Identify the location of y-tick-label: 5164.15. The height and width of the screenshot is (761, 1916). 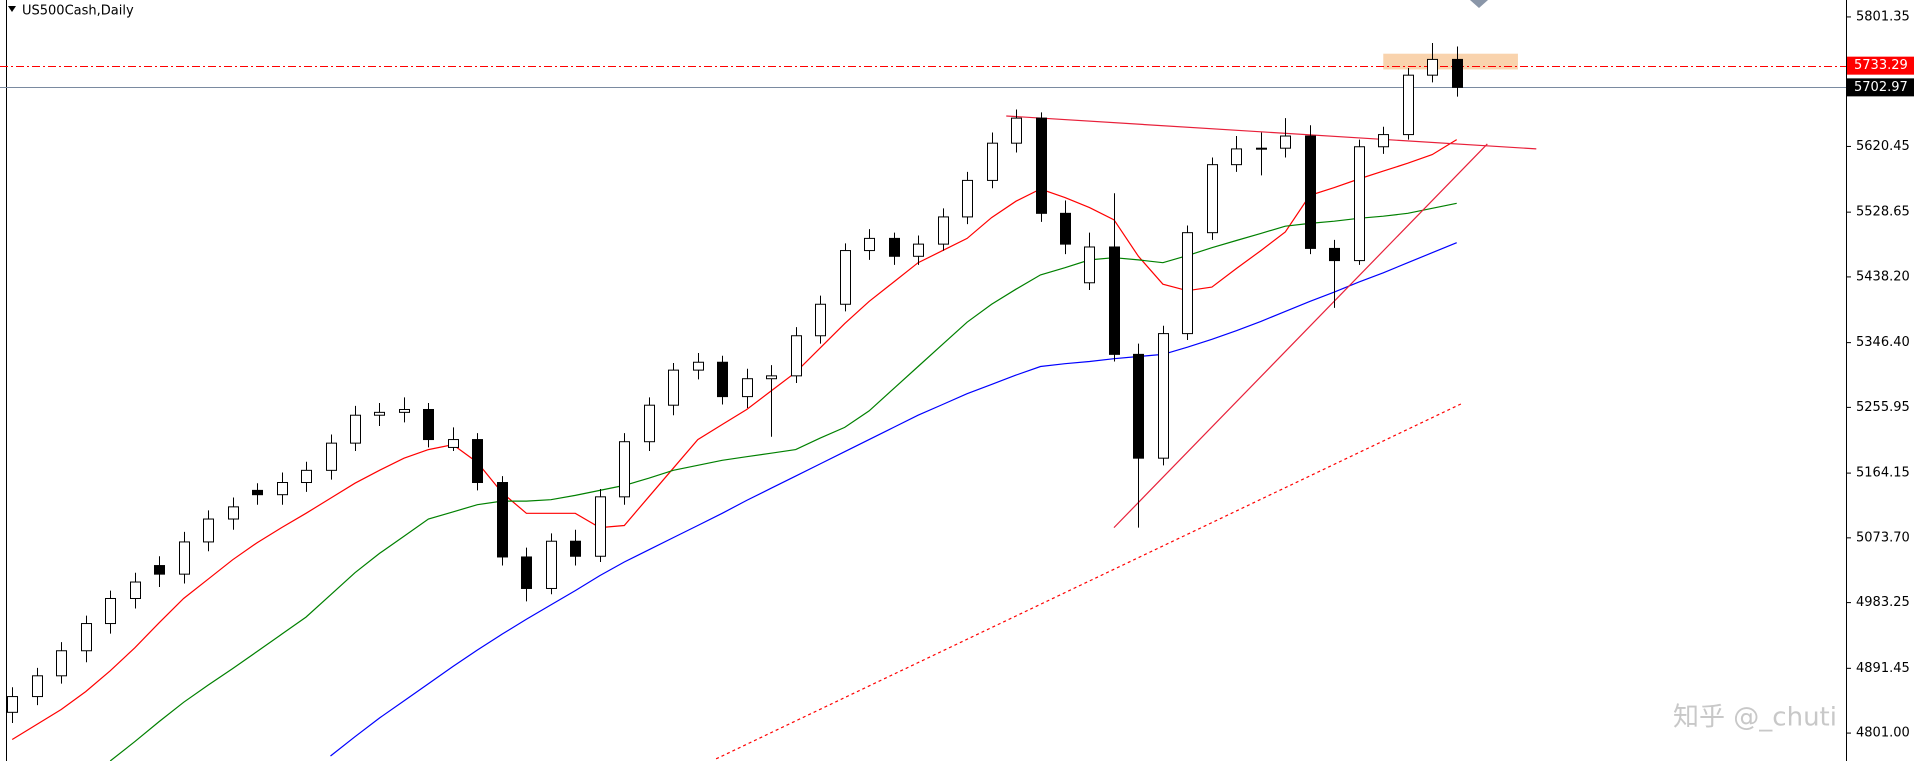
(1883, 473).